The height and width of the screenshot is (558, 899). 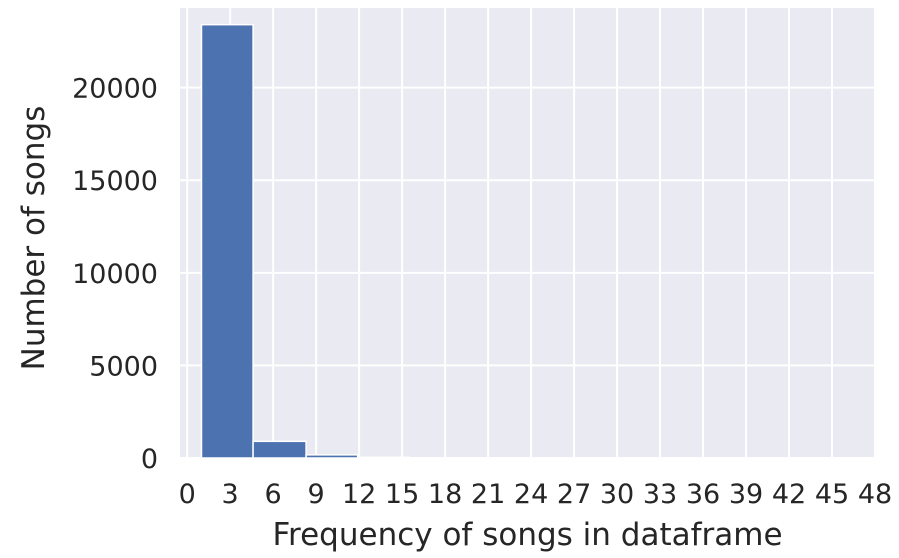 What do you see at coordinates (230, 494) in the screenshot?
I see `x-tick-label: 3` at bounding box center [230, 494].